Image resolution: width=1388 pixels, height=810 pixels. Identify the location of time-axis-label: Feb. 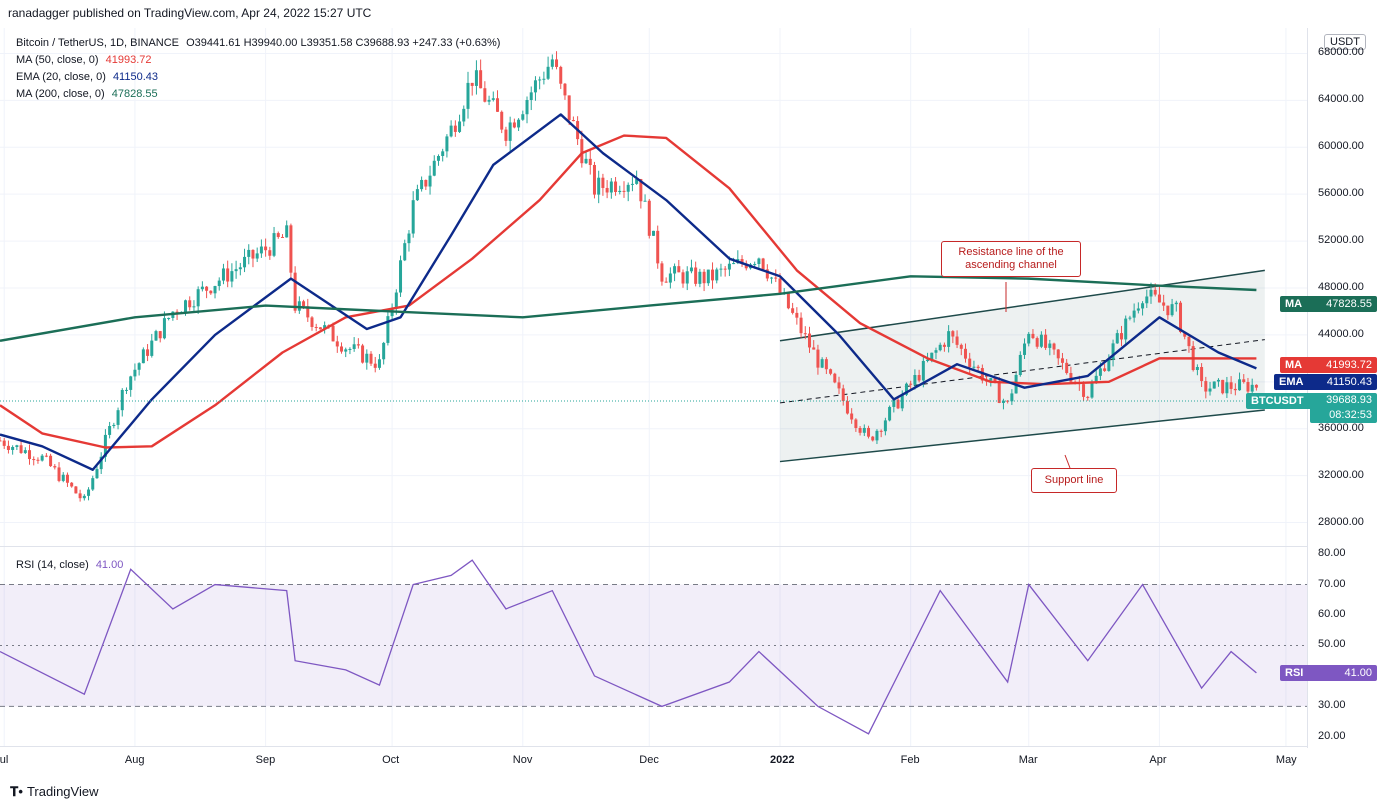
(910, 760).